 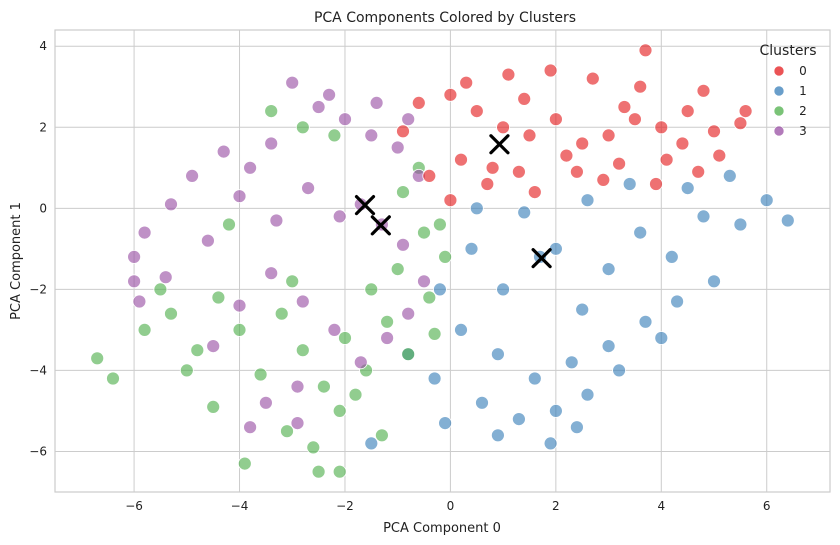 What do you see at coordinates (43, 208) in the screenshot?
I see `y-tick-label: 0` at bounding box center [43, 208].